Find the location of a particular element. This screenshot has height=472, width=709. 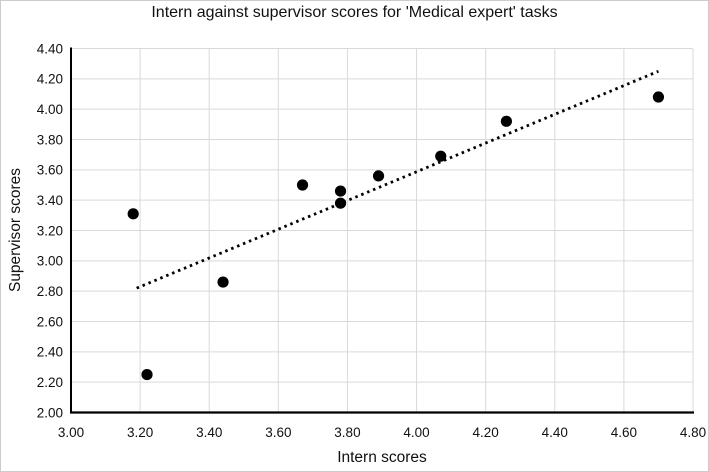

x-tick-label: 4.00 is located at coordinates (416, 432).